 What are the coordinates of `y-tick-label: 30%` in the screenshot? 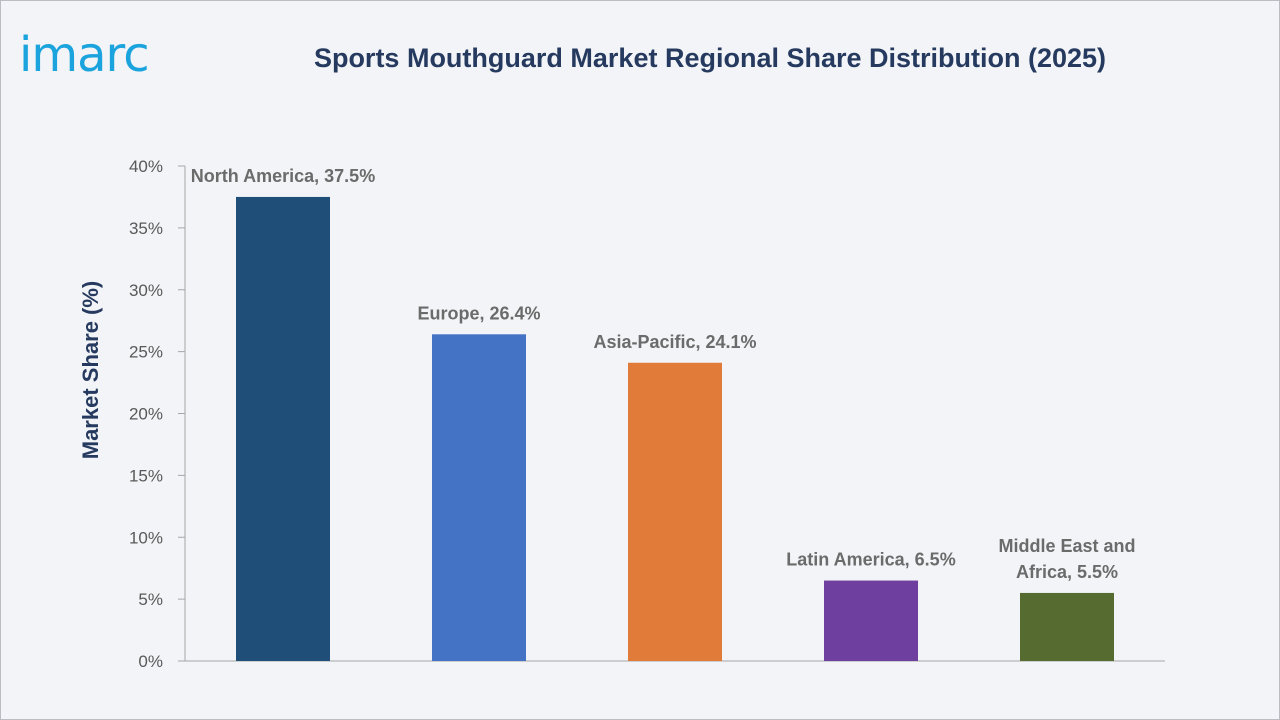 It's located at (146, 290).